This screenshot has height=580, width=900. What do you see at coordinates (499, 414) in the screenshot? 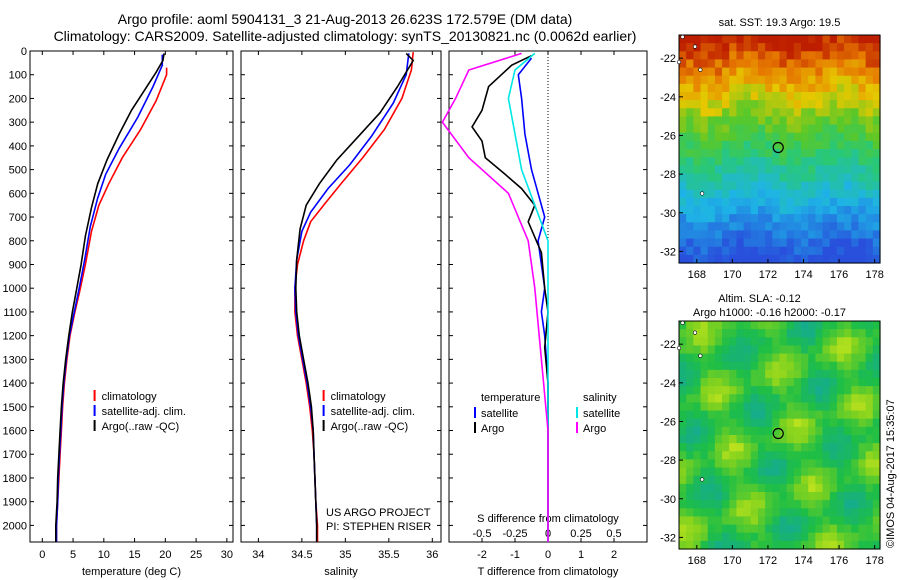
I see `legend-label: satellite` at bounding box center [499, 414].